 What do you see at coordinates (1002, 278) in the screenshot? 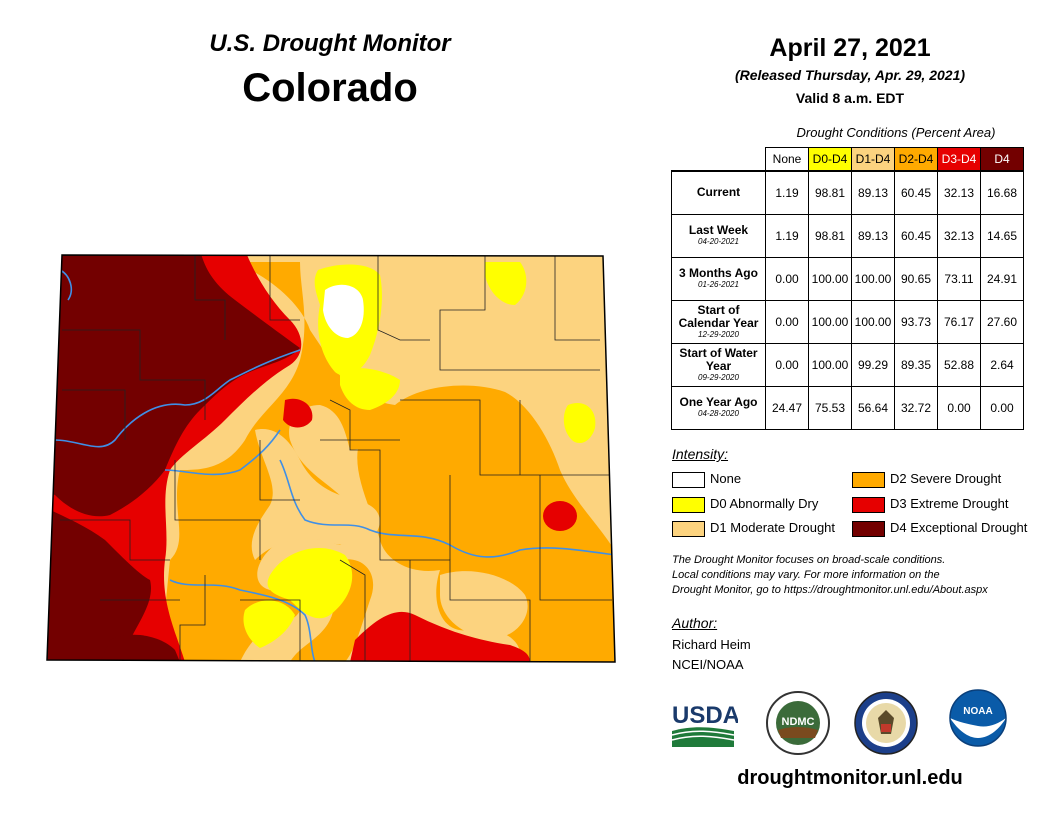
I see `table-cell: 24.91` at bounding box center [1002, 278].